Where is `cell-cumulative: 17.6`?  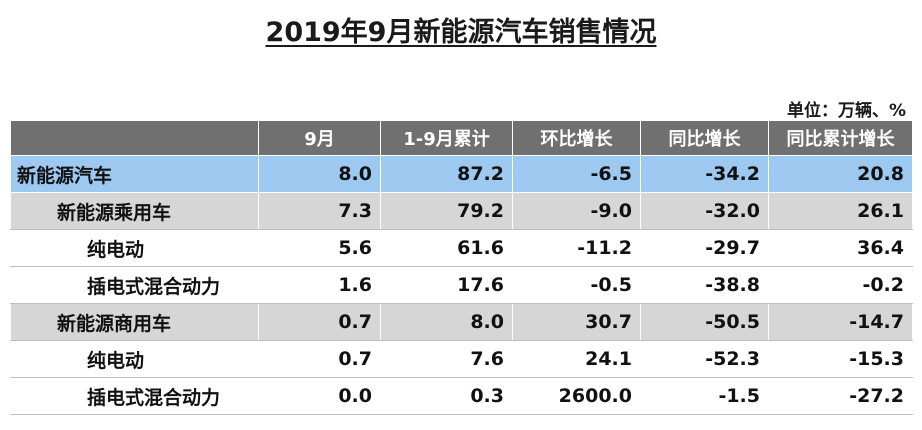 cell-cumulative: 17.6 is located at coordinates (446, 285).